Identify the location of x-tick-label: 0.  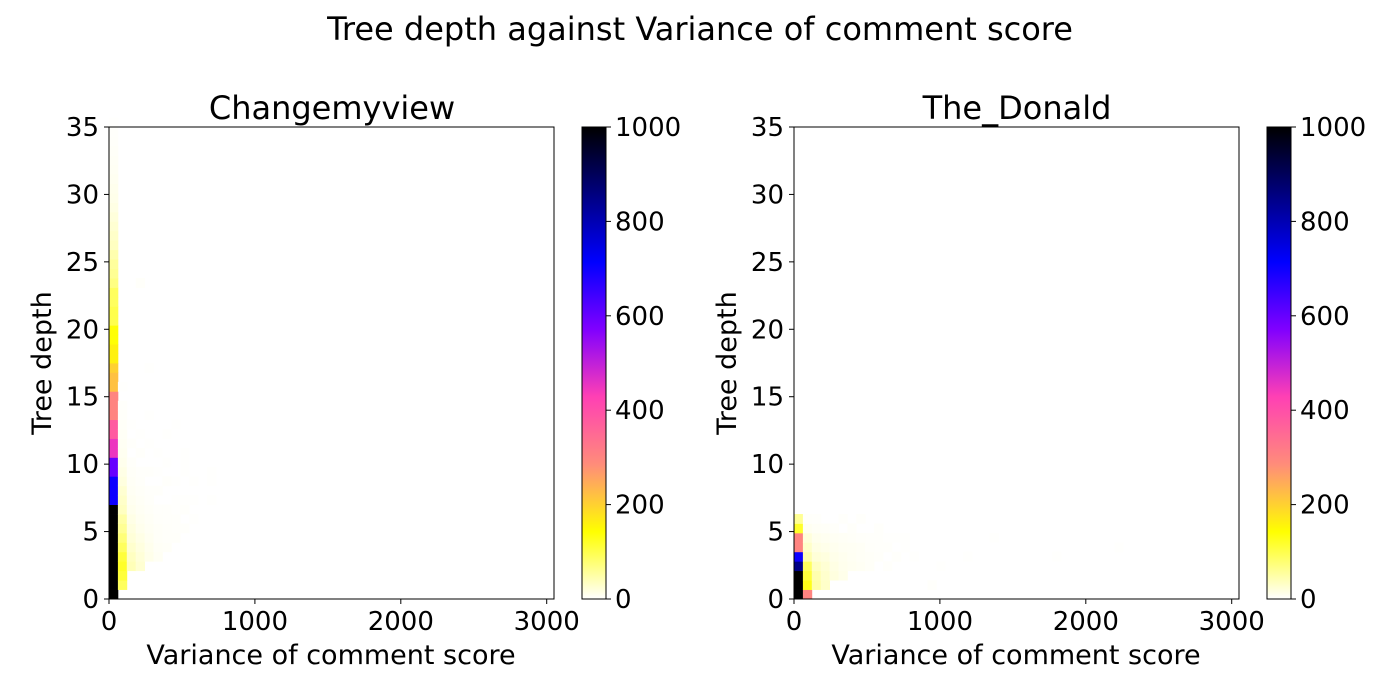
(794, 622).